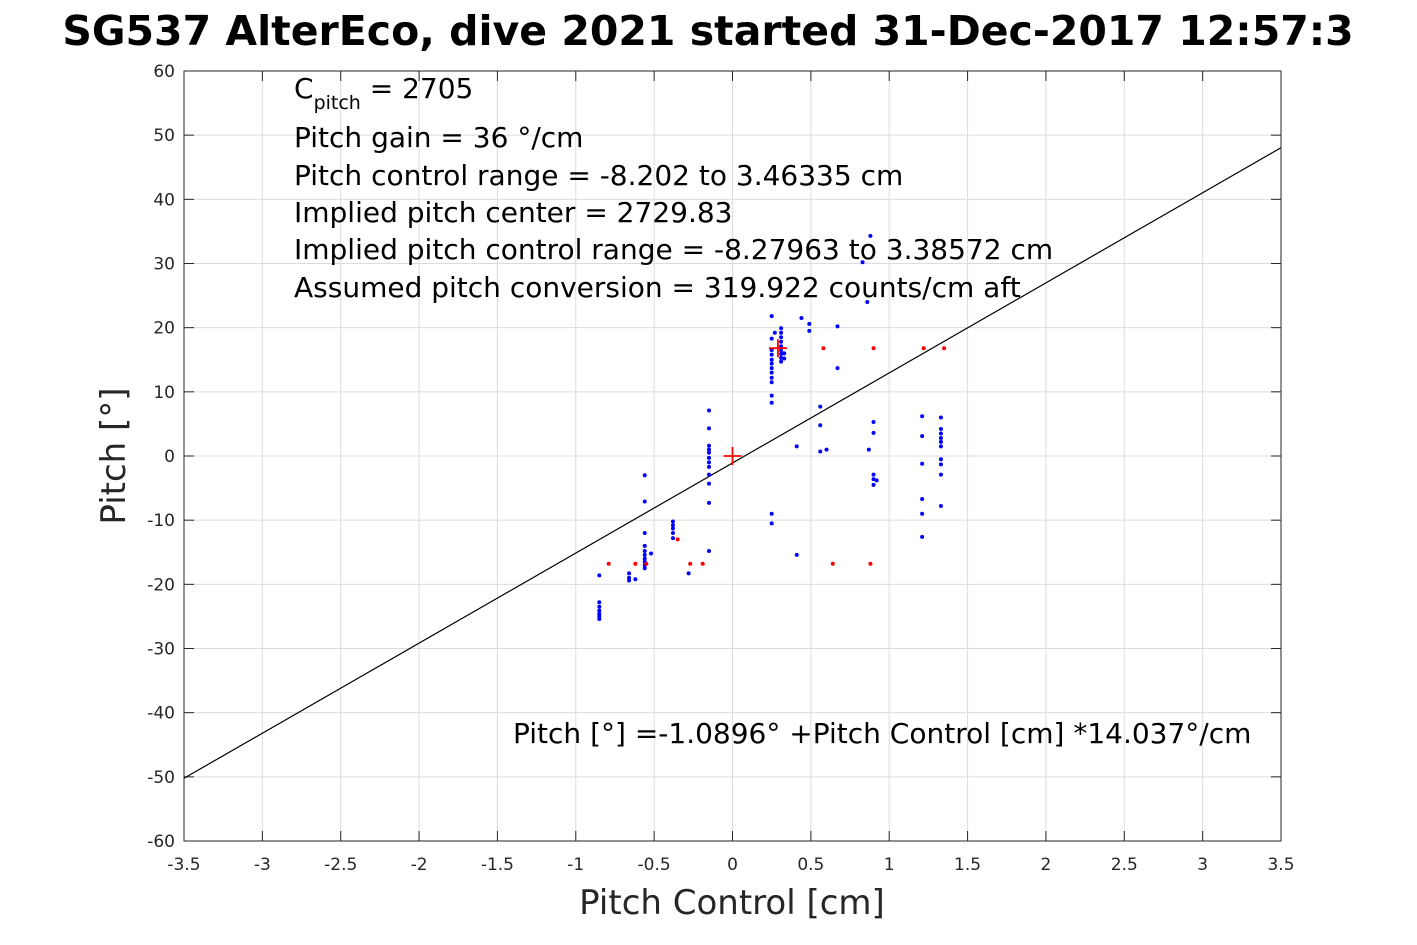 This screenshot has height=945, width=1417. What do you see at coordinates (161, 457) in the screenshot?
I see `y-tick-labels: 60 50 40 30 20 10 0 -10 -20 -30 -40 -50 -60` at bounding box center [161, 457].